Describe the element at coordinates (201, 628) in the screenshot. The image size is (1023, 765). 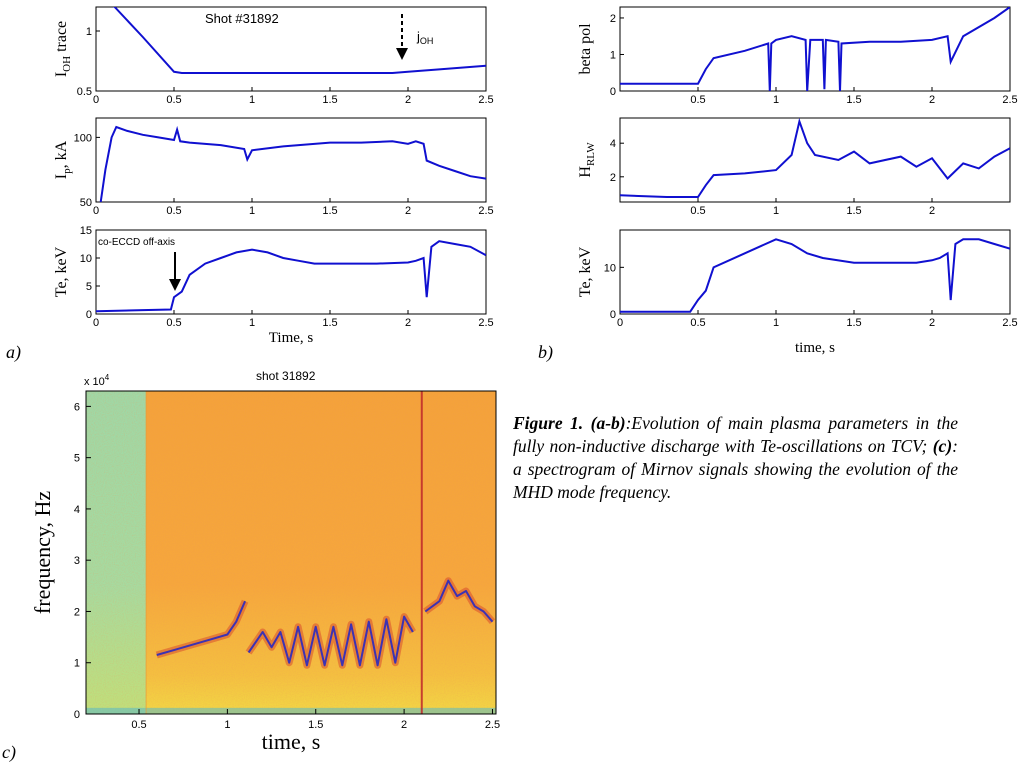
I see `mhd-mode-trace` at that location.